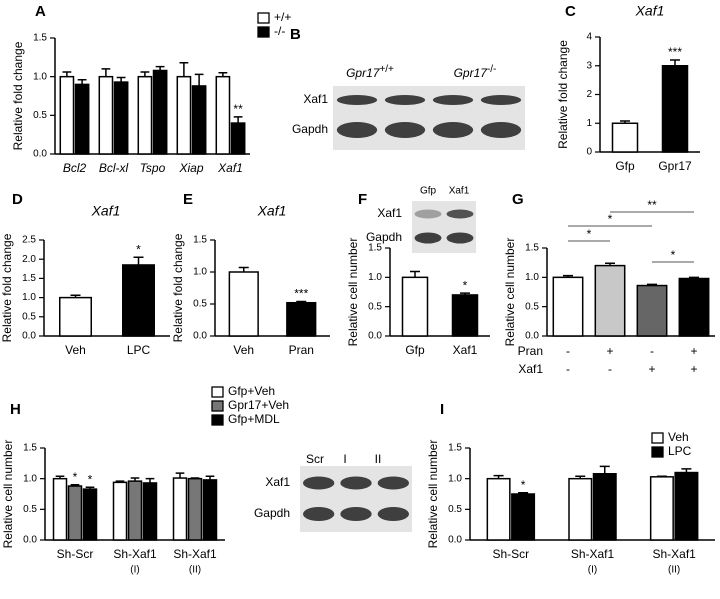 This screenshot has height=599, width=720. Describe the element at coordinates (589, 94) in the screenshot. I see `y-tick-label: 2` at that location.